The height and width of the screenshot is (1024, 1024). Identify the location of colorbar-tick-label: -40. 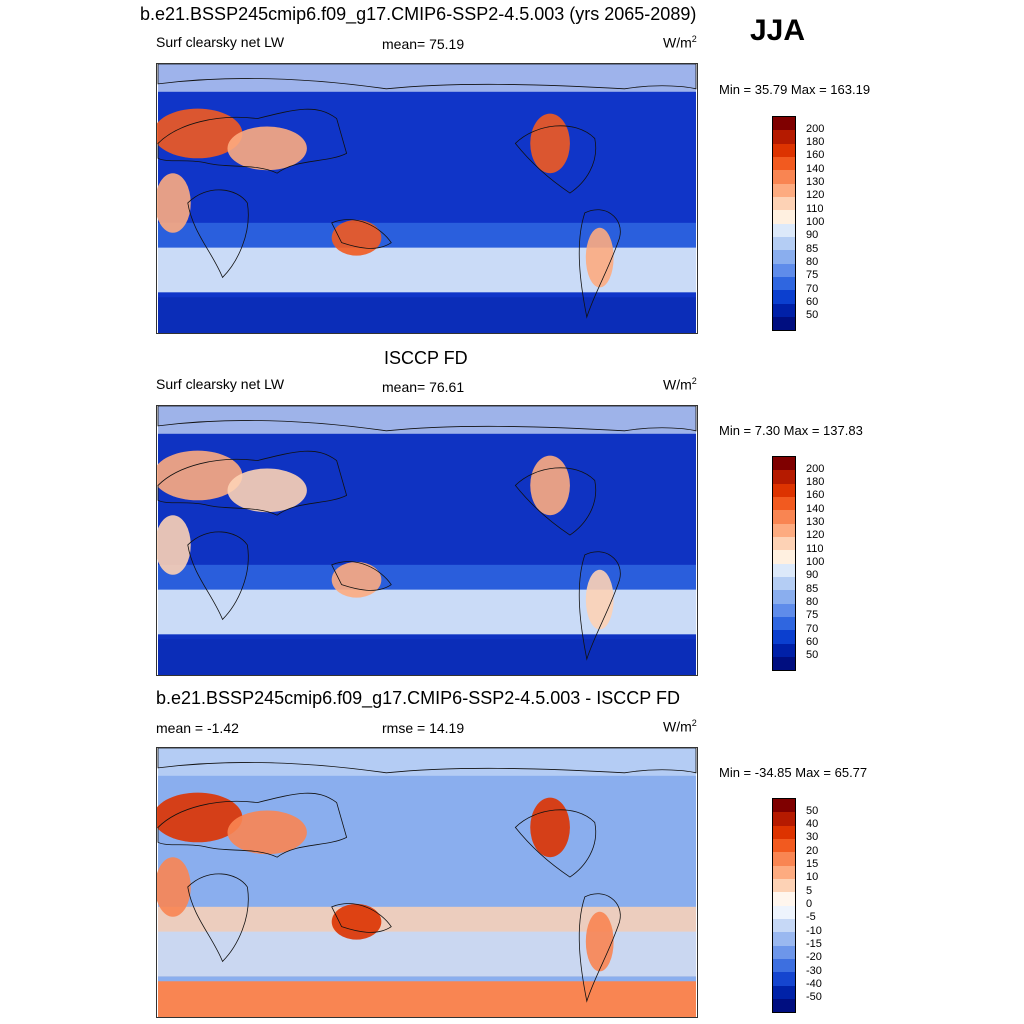
(814, 984).